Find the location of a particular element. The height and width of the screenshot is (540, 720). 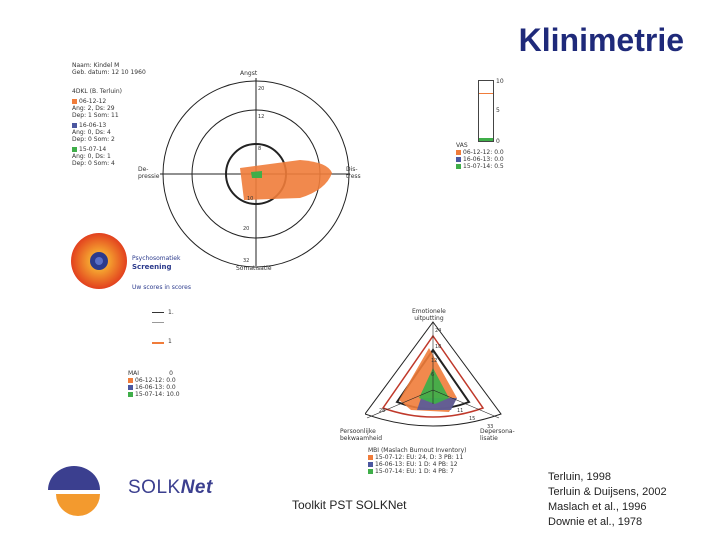

tick-label: 12 is located at coordinates (434, 361).